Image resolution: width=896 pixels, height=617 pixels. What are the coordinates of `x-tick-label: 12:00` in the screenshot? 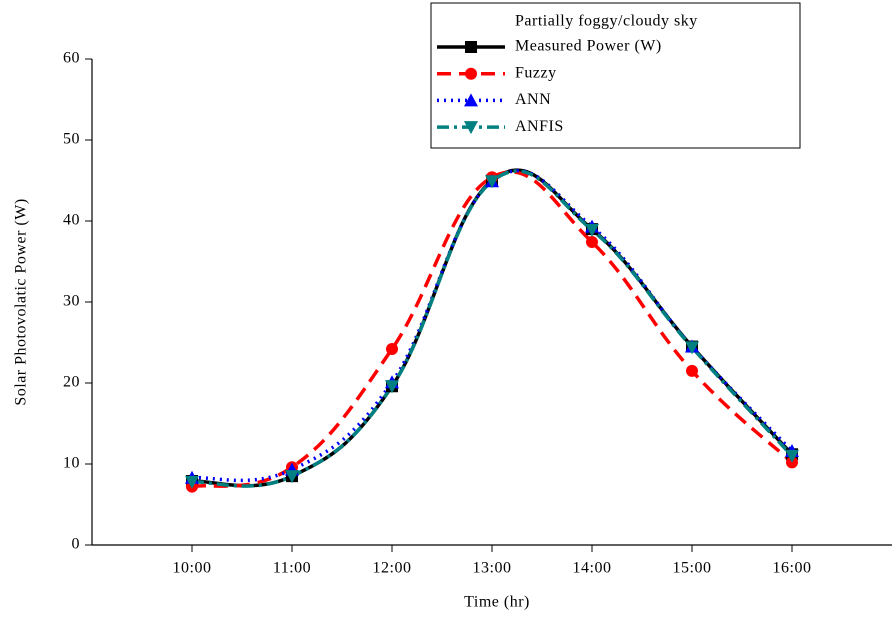 It's located at (392, 568).